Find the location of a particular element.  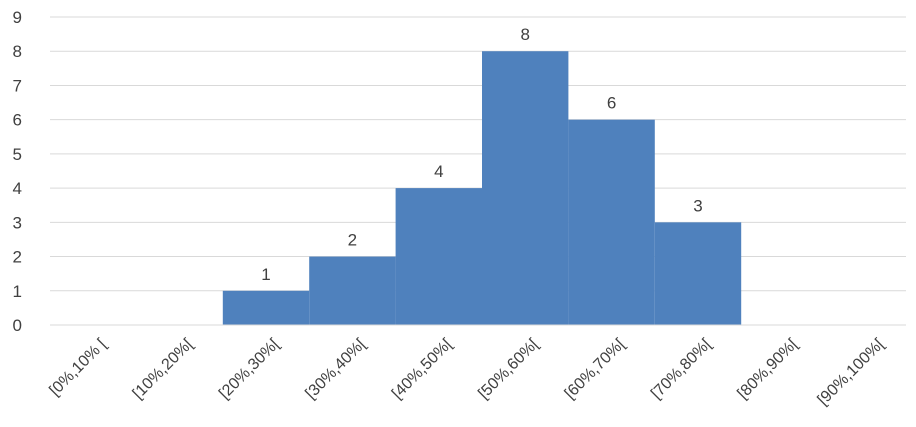

y-tick-label: 7 is located at coordinates (17, 85).